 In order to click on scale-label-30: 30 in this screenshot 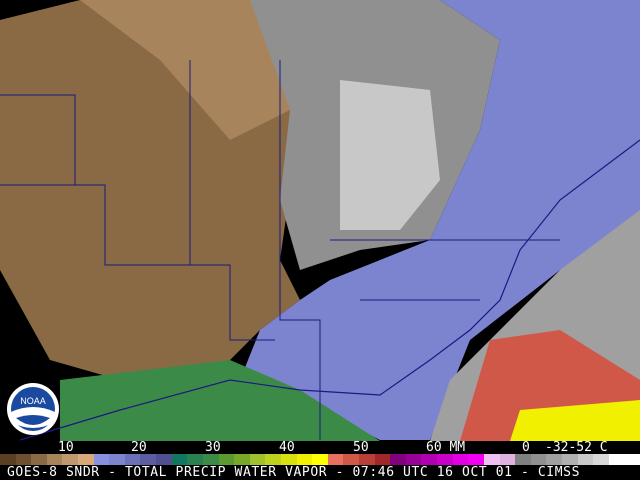, I will do `click(213, 447)`.